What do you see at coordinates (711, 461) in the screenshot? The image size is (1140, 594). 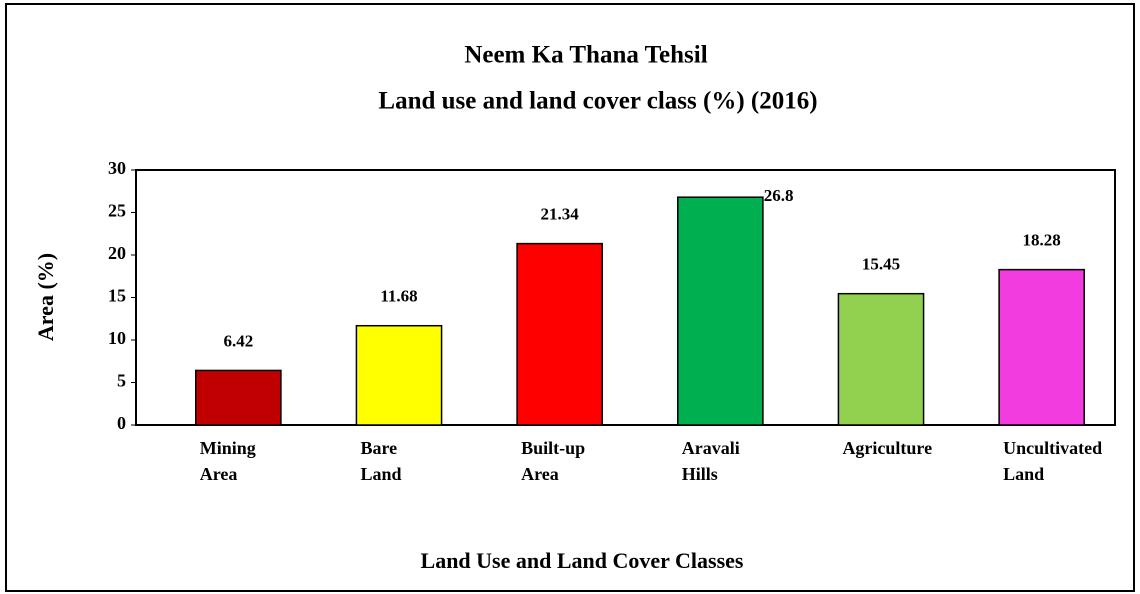 I see `x-tick-label: Aravali Hills` at bounding box center [711, 461].